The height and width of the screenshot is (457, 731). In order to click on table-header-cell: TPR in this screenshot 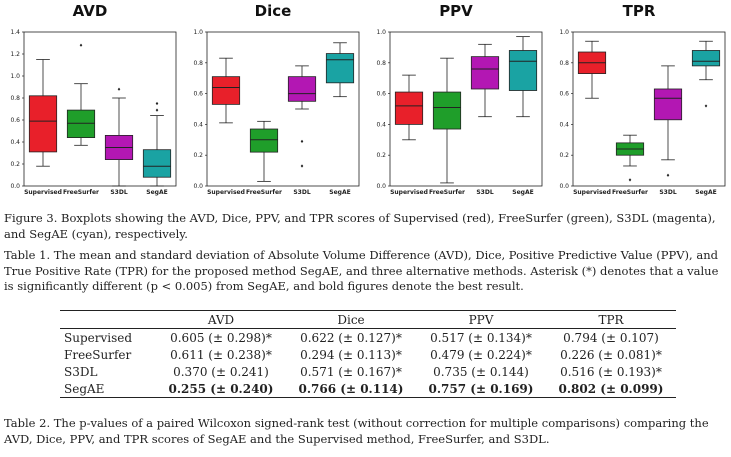, I will do `click(611, 319)`.